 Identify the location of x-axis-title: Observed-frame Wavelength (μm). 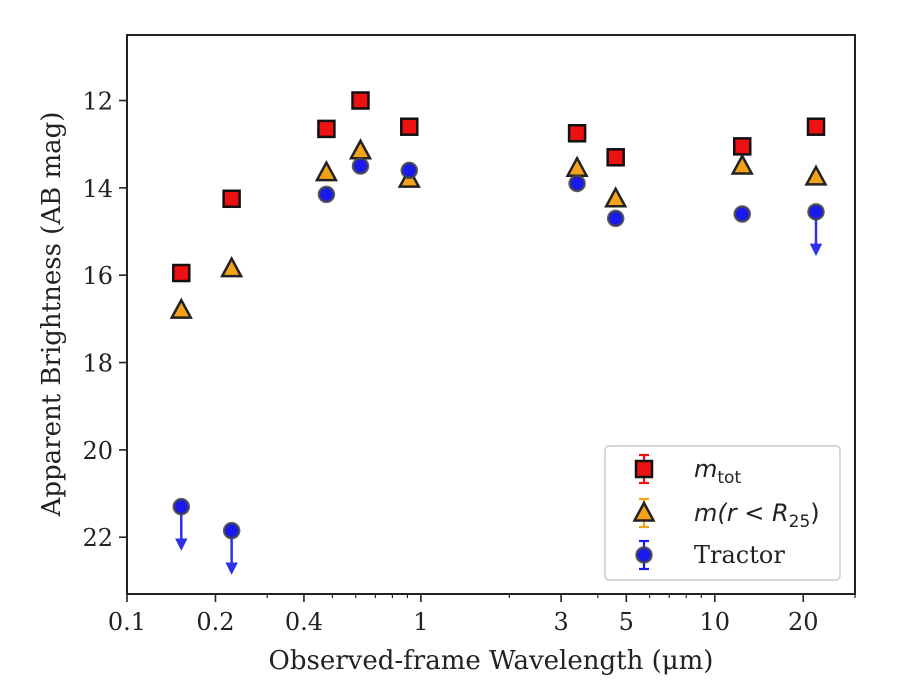
(491, 661).